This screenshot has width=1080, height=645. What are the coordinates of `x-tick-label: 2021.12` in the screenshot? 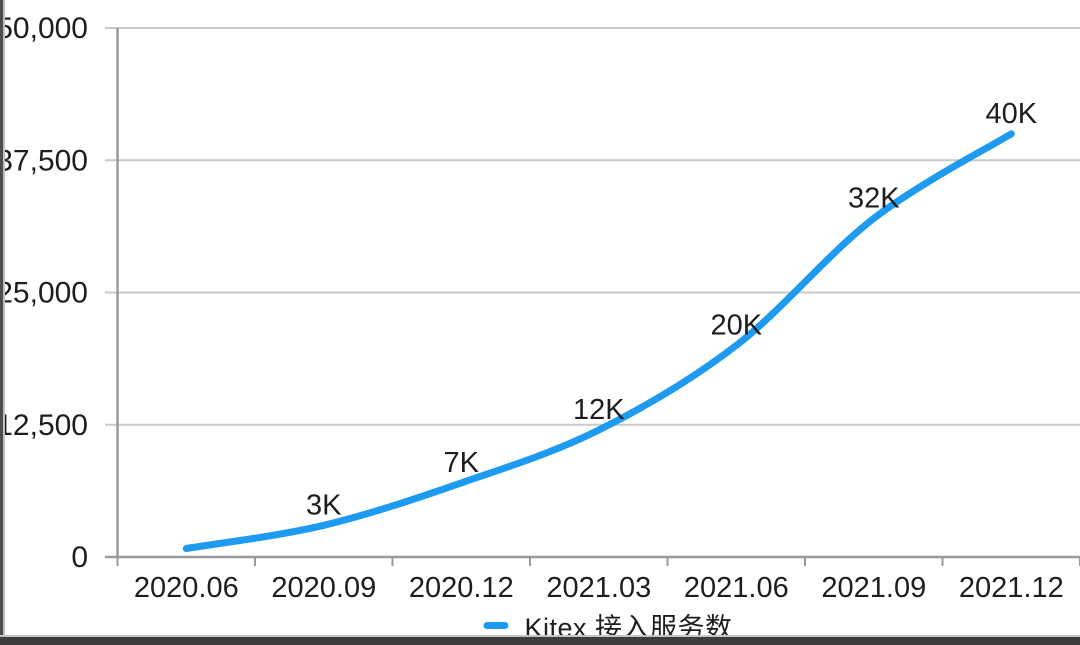 It's located at (1011, 588).